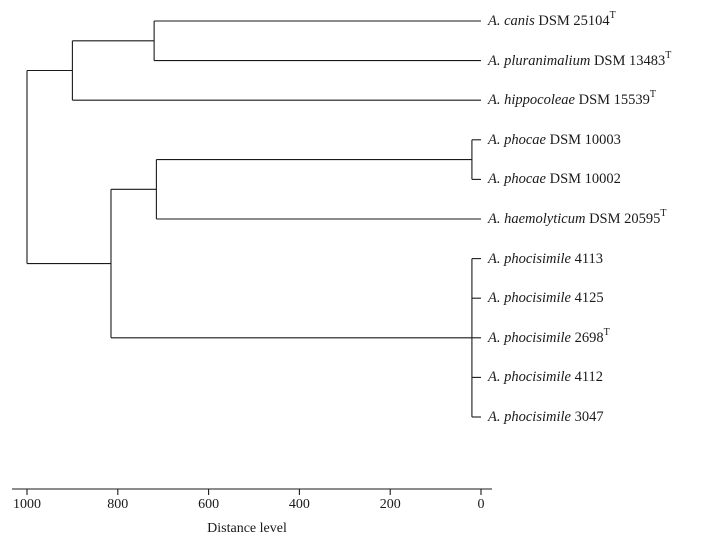  I want to click on leaf-label: A. phocae DSM 10002, so click(554, 179).